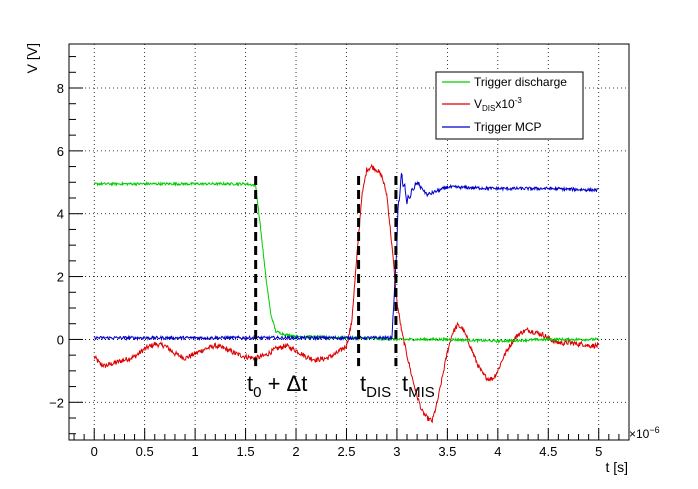 The image size is (698, 489). I want to click on marker-layer, so click(326, 271).